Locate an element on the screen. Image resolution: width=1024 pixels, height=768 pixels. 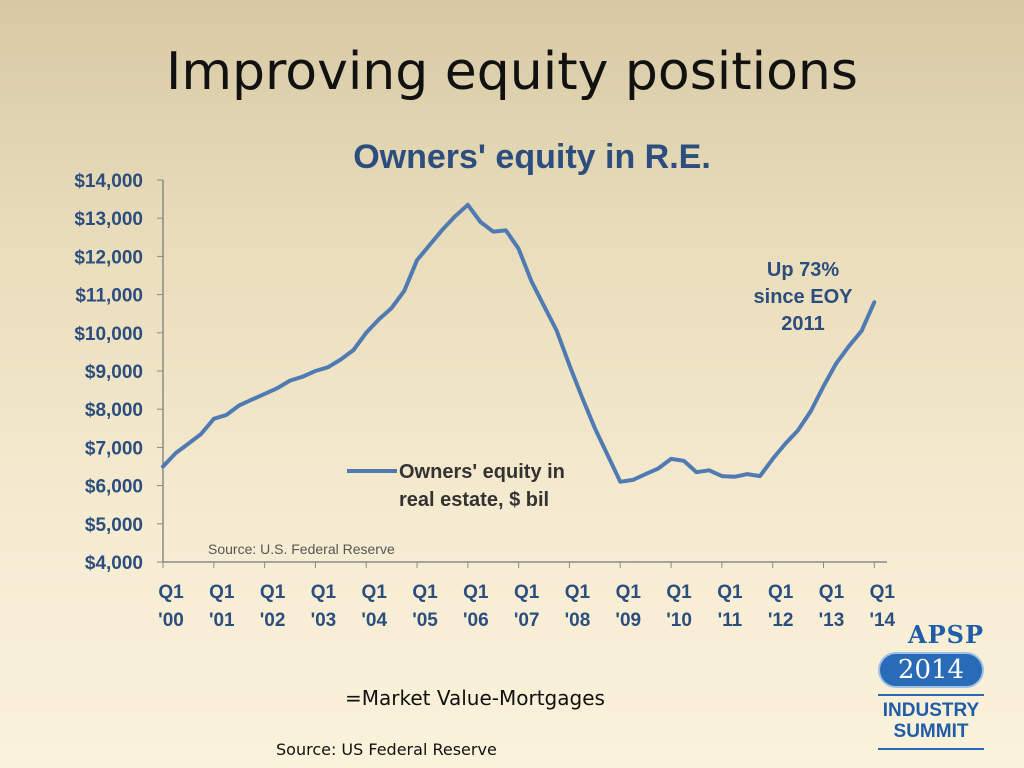
logo-divider is located at coordinates (931, 695).